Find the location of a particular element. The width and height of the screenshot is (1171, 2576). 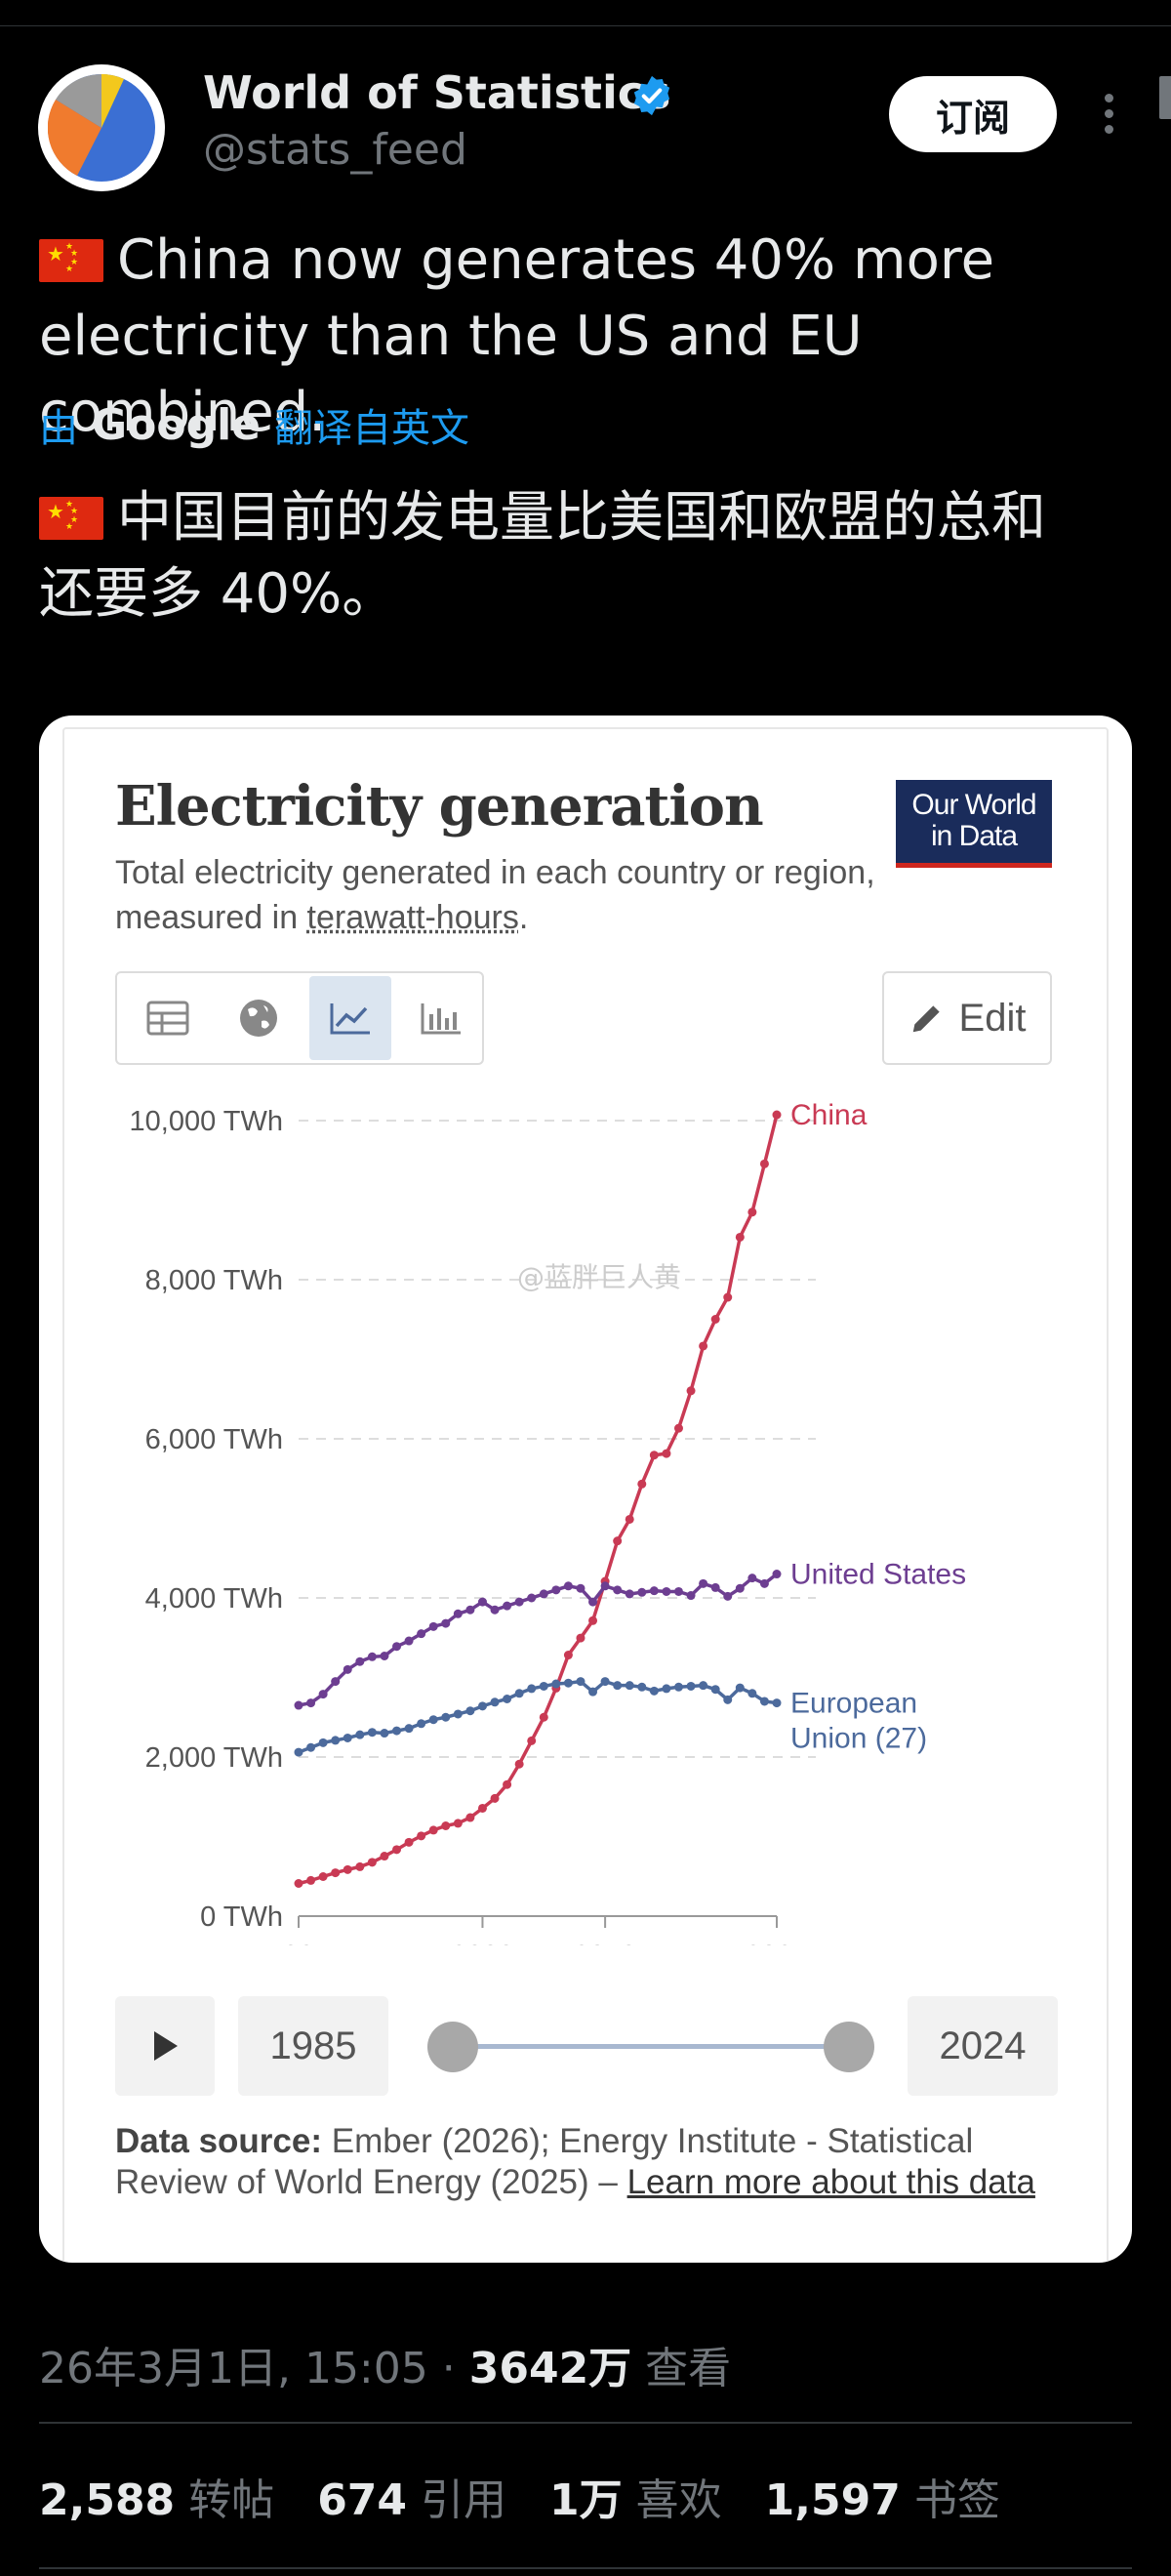

subscribe-button: 订阅 is located at coordinates (973, 114).